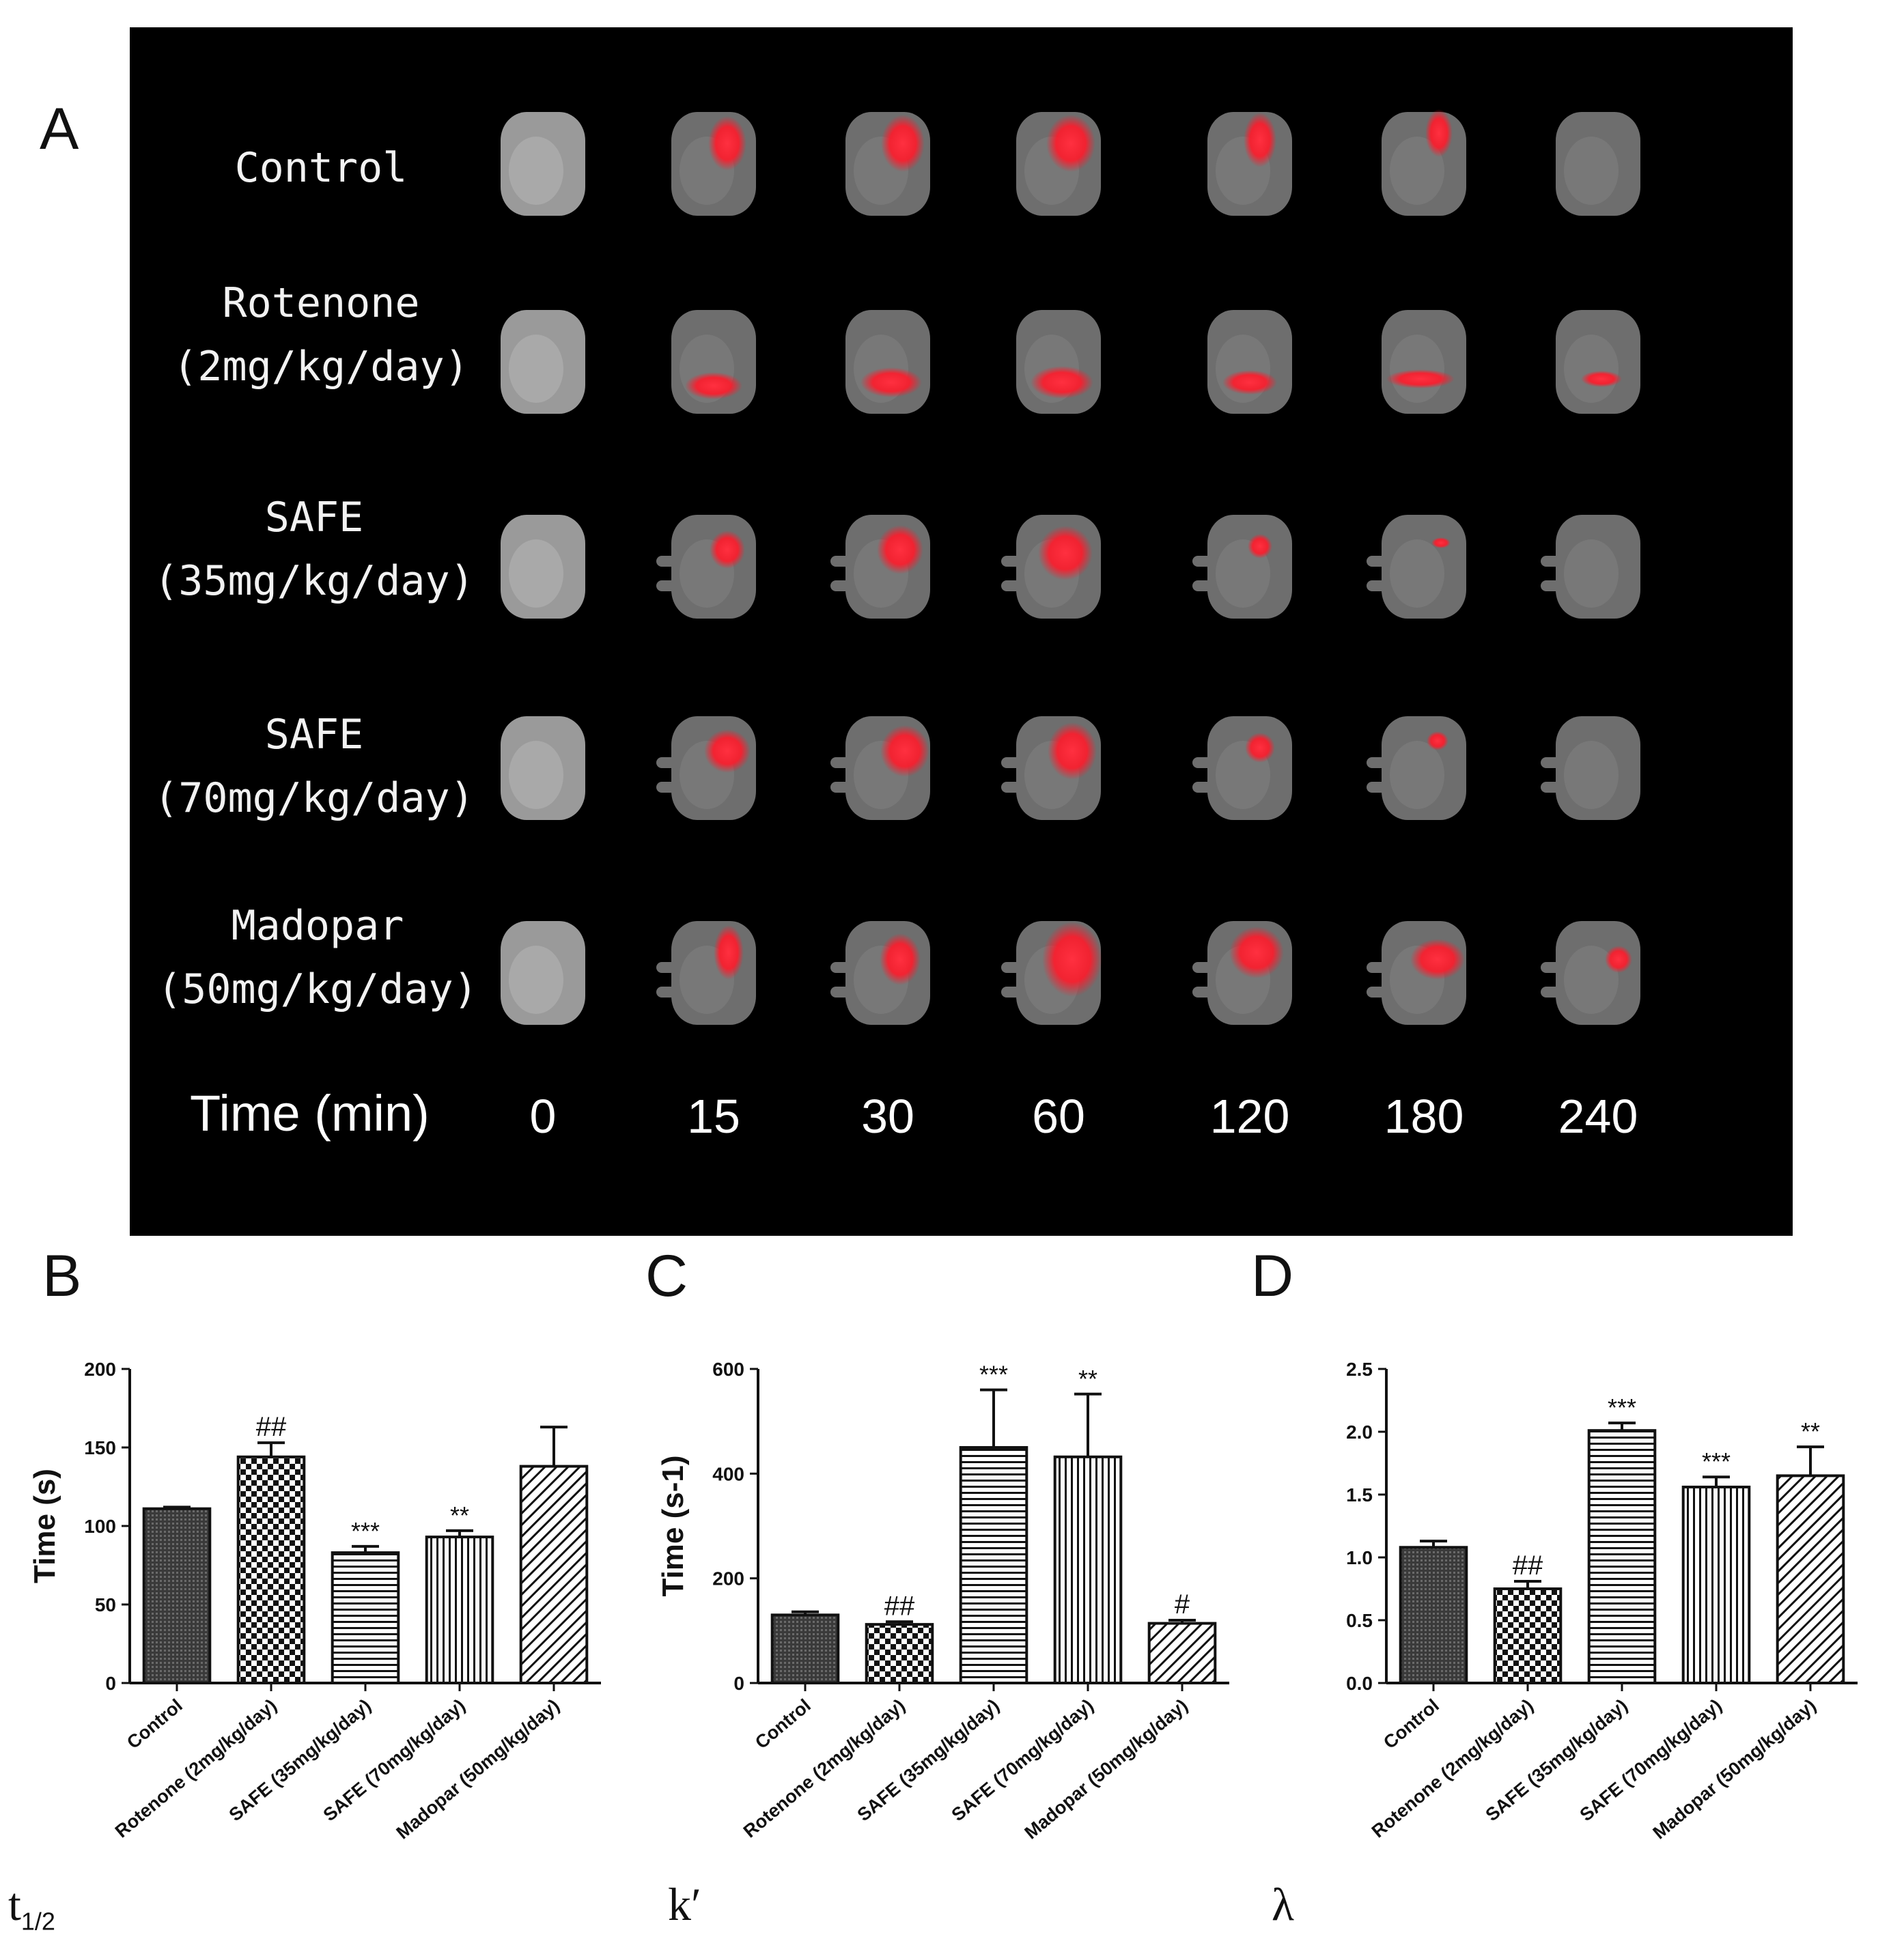  What do you see at coordinates (1359, 1369) in the screenshot?
I see `y-tick-label: 2.5` at bounding box center [1359, 1369].